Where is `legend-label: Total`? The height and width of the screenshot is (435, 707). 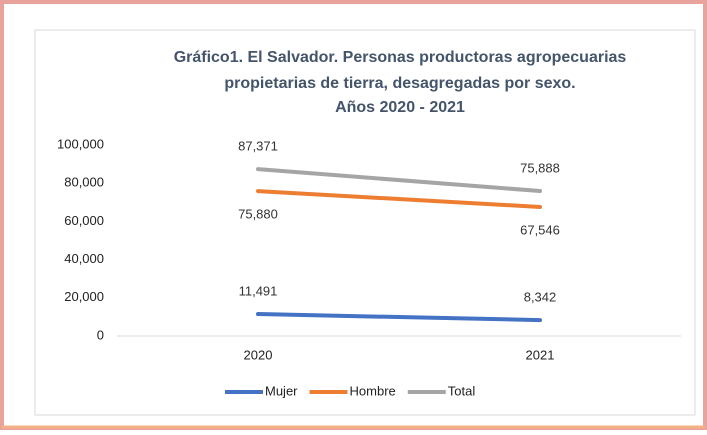
legend-label: Total is located at coordinates (462, 390).